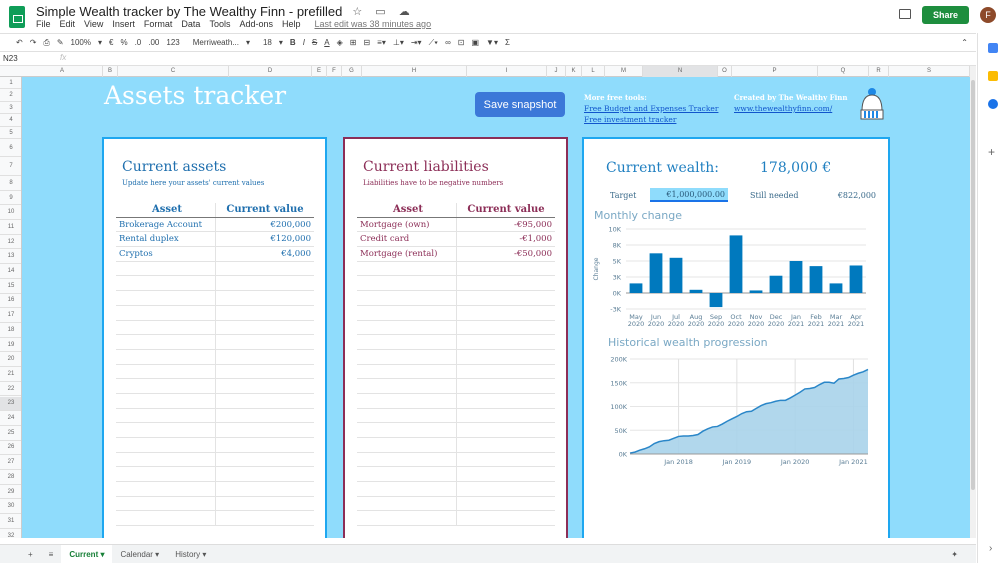  I want to click on row-header: 32, so click(10, 533).